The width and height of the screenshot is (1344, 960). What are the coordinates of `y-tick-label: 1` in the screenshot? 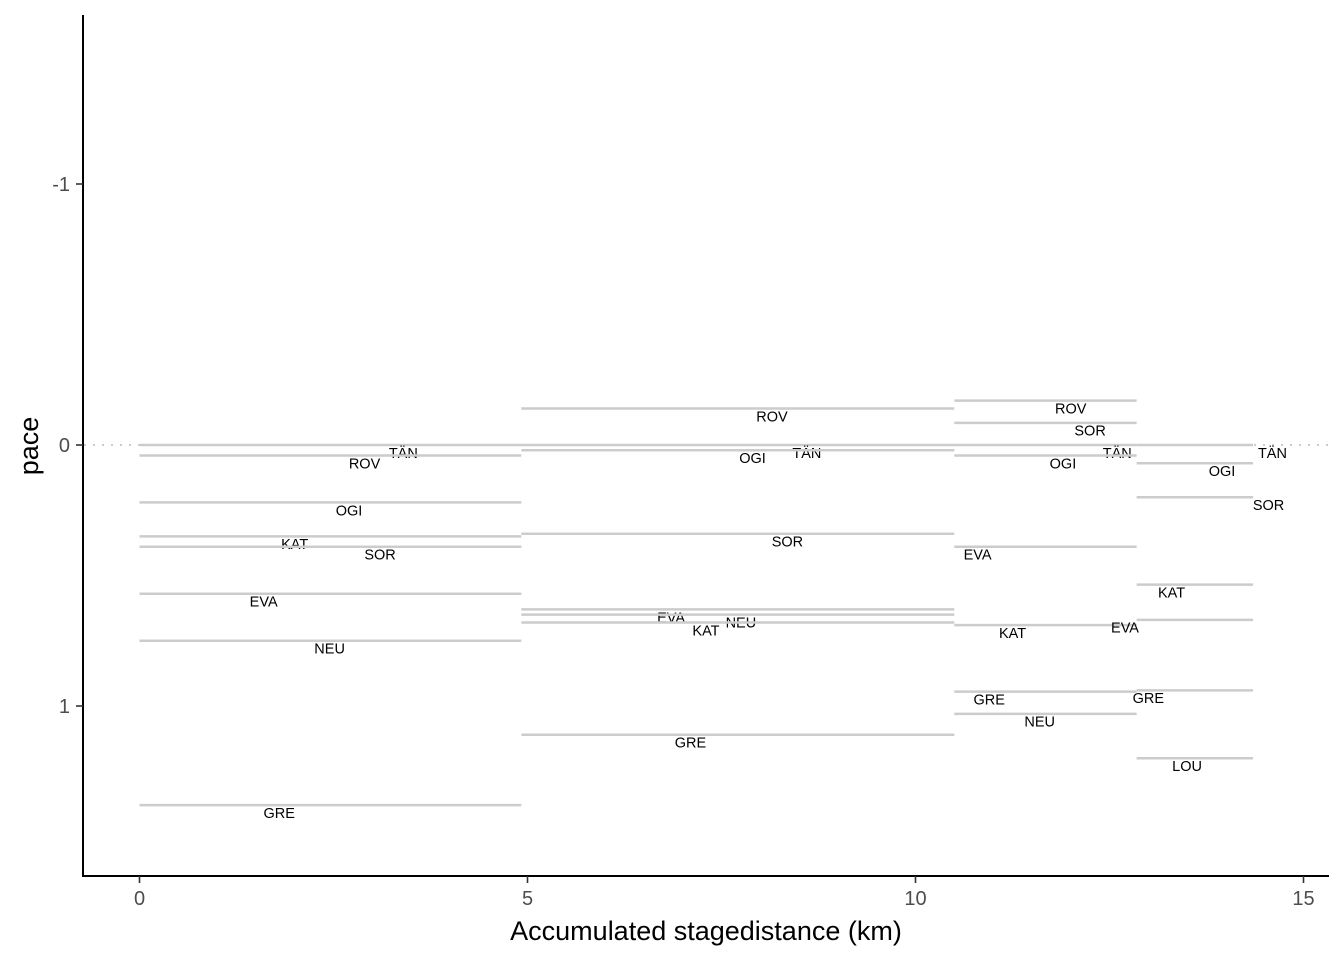 It's located at (64, 707).